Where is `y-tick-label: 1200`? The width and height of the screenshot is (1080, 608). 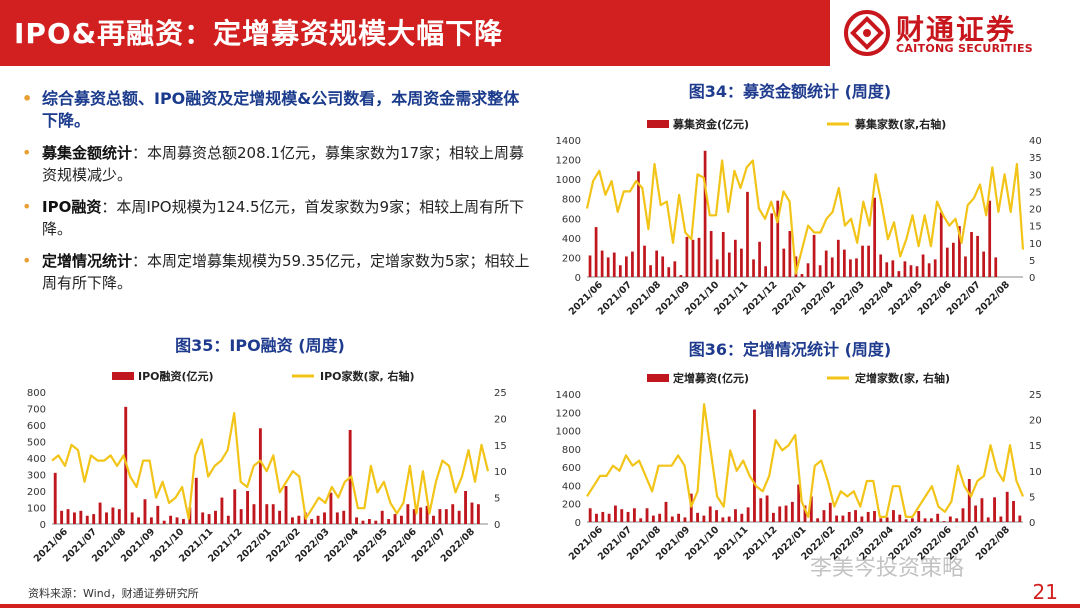
y-tick-label: 1200 is located at coordinates (568, 413).